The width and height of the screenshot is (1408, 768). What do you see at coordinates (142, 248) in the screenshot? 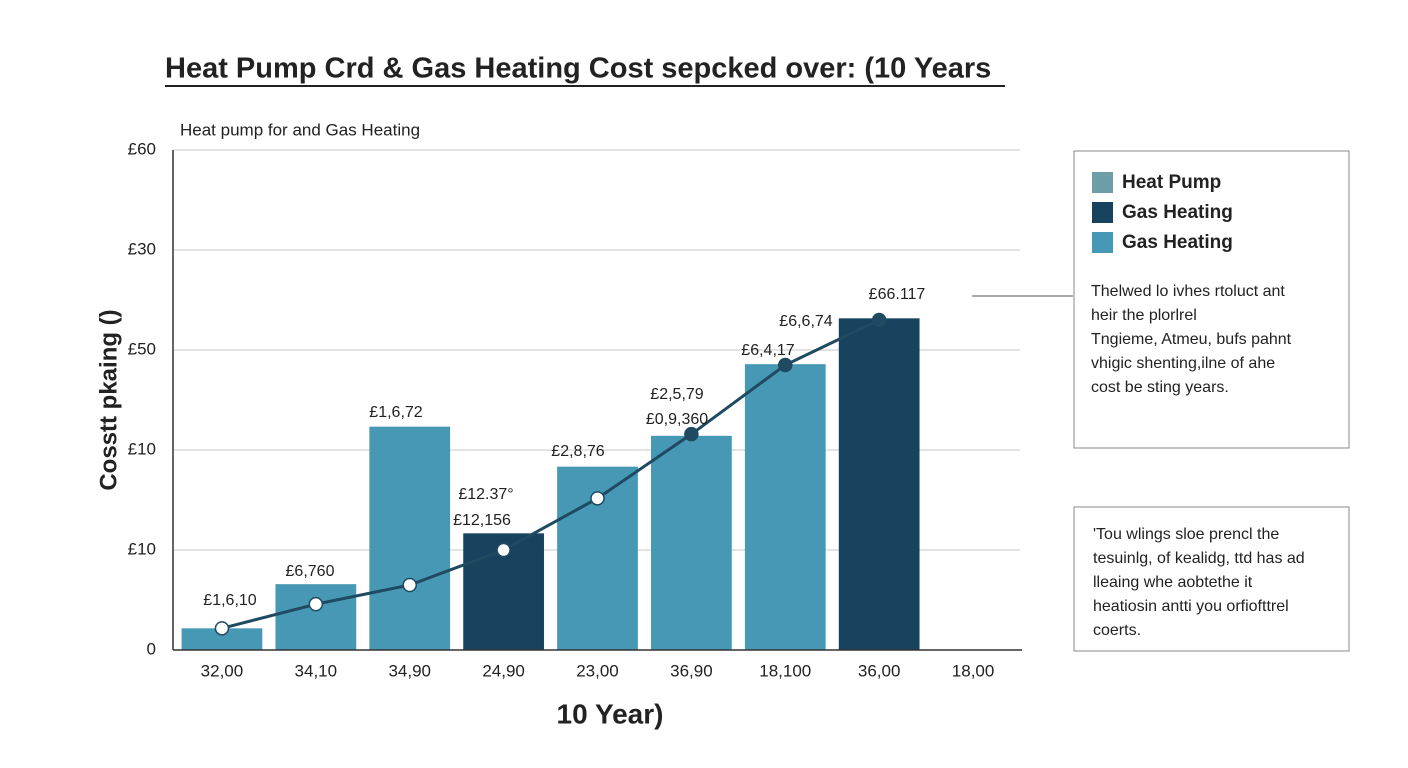
I see `y-tick-label: £30` at bounding box center [142, 248].